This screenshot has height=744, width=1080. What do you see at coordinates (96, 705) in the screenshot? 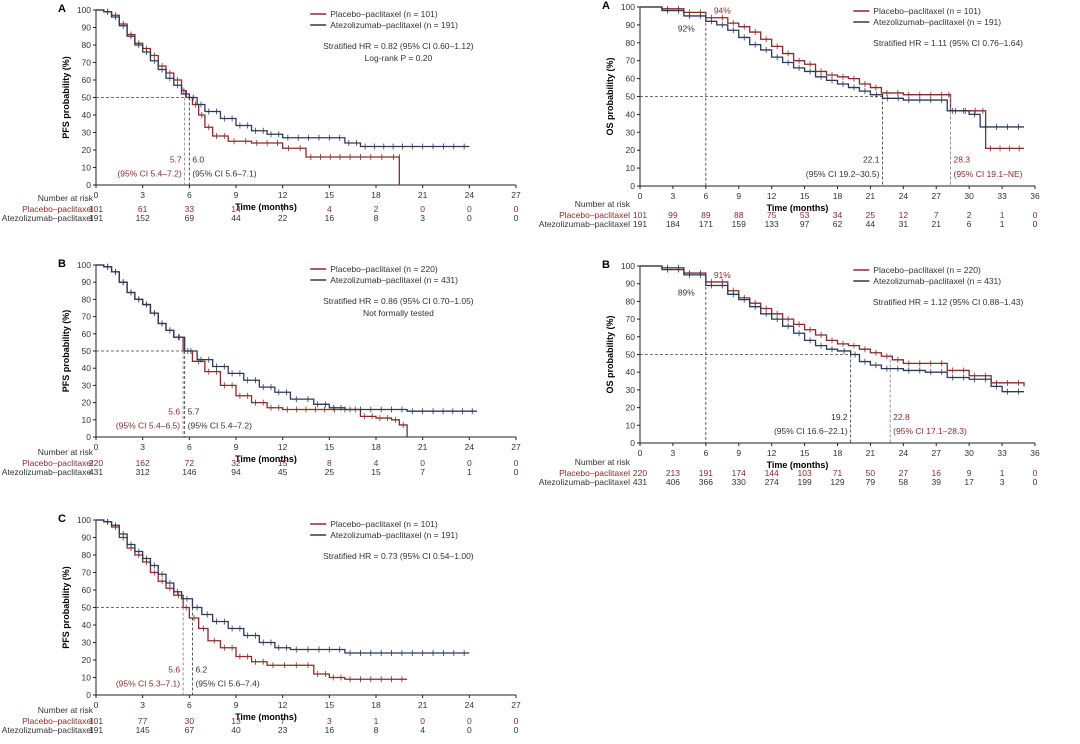
I see `chart-pfs-c-x-tick-label: 0` at bounding box center [96, 705].